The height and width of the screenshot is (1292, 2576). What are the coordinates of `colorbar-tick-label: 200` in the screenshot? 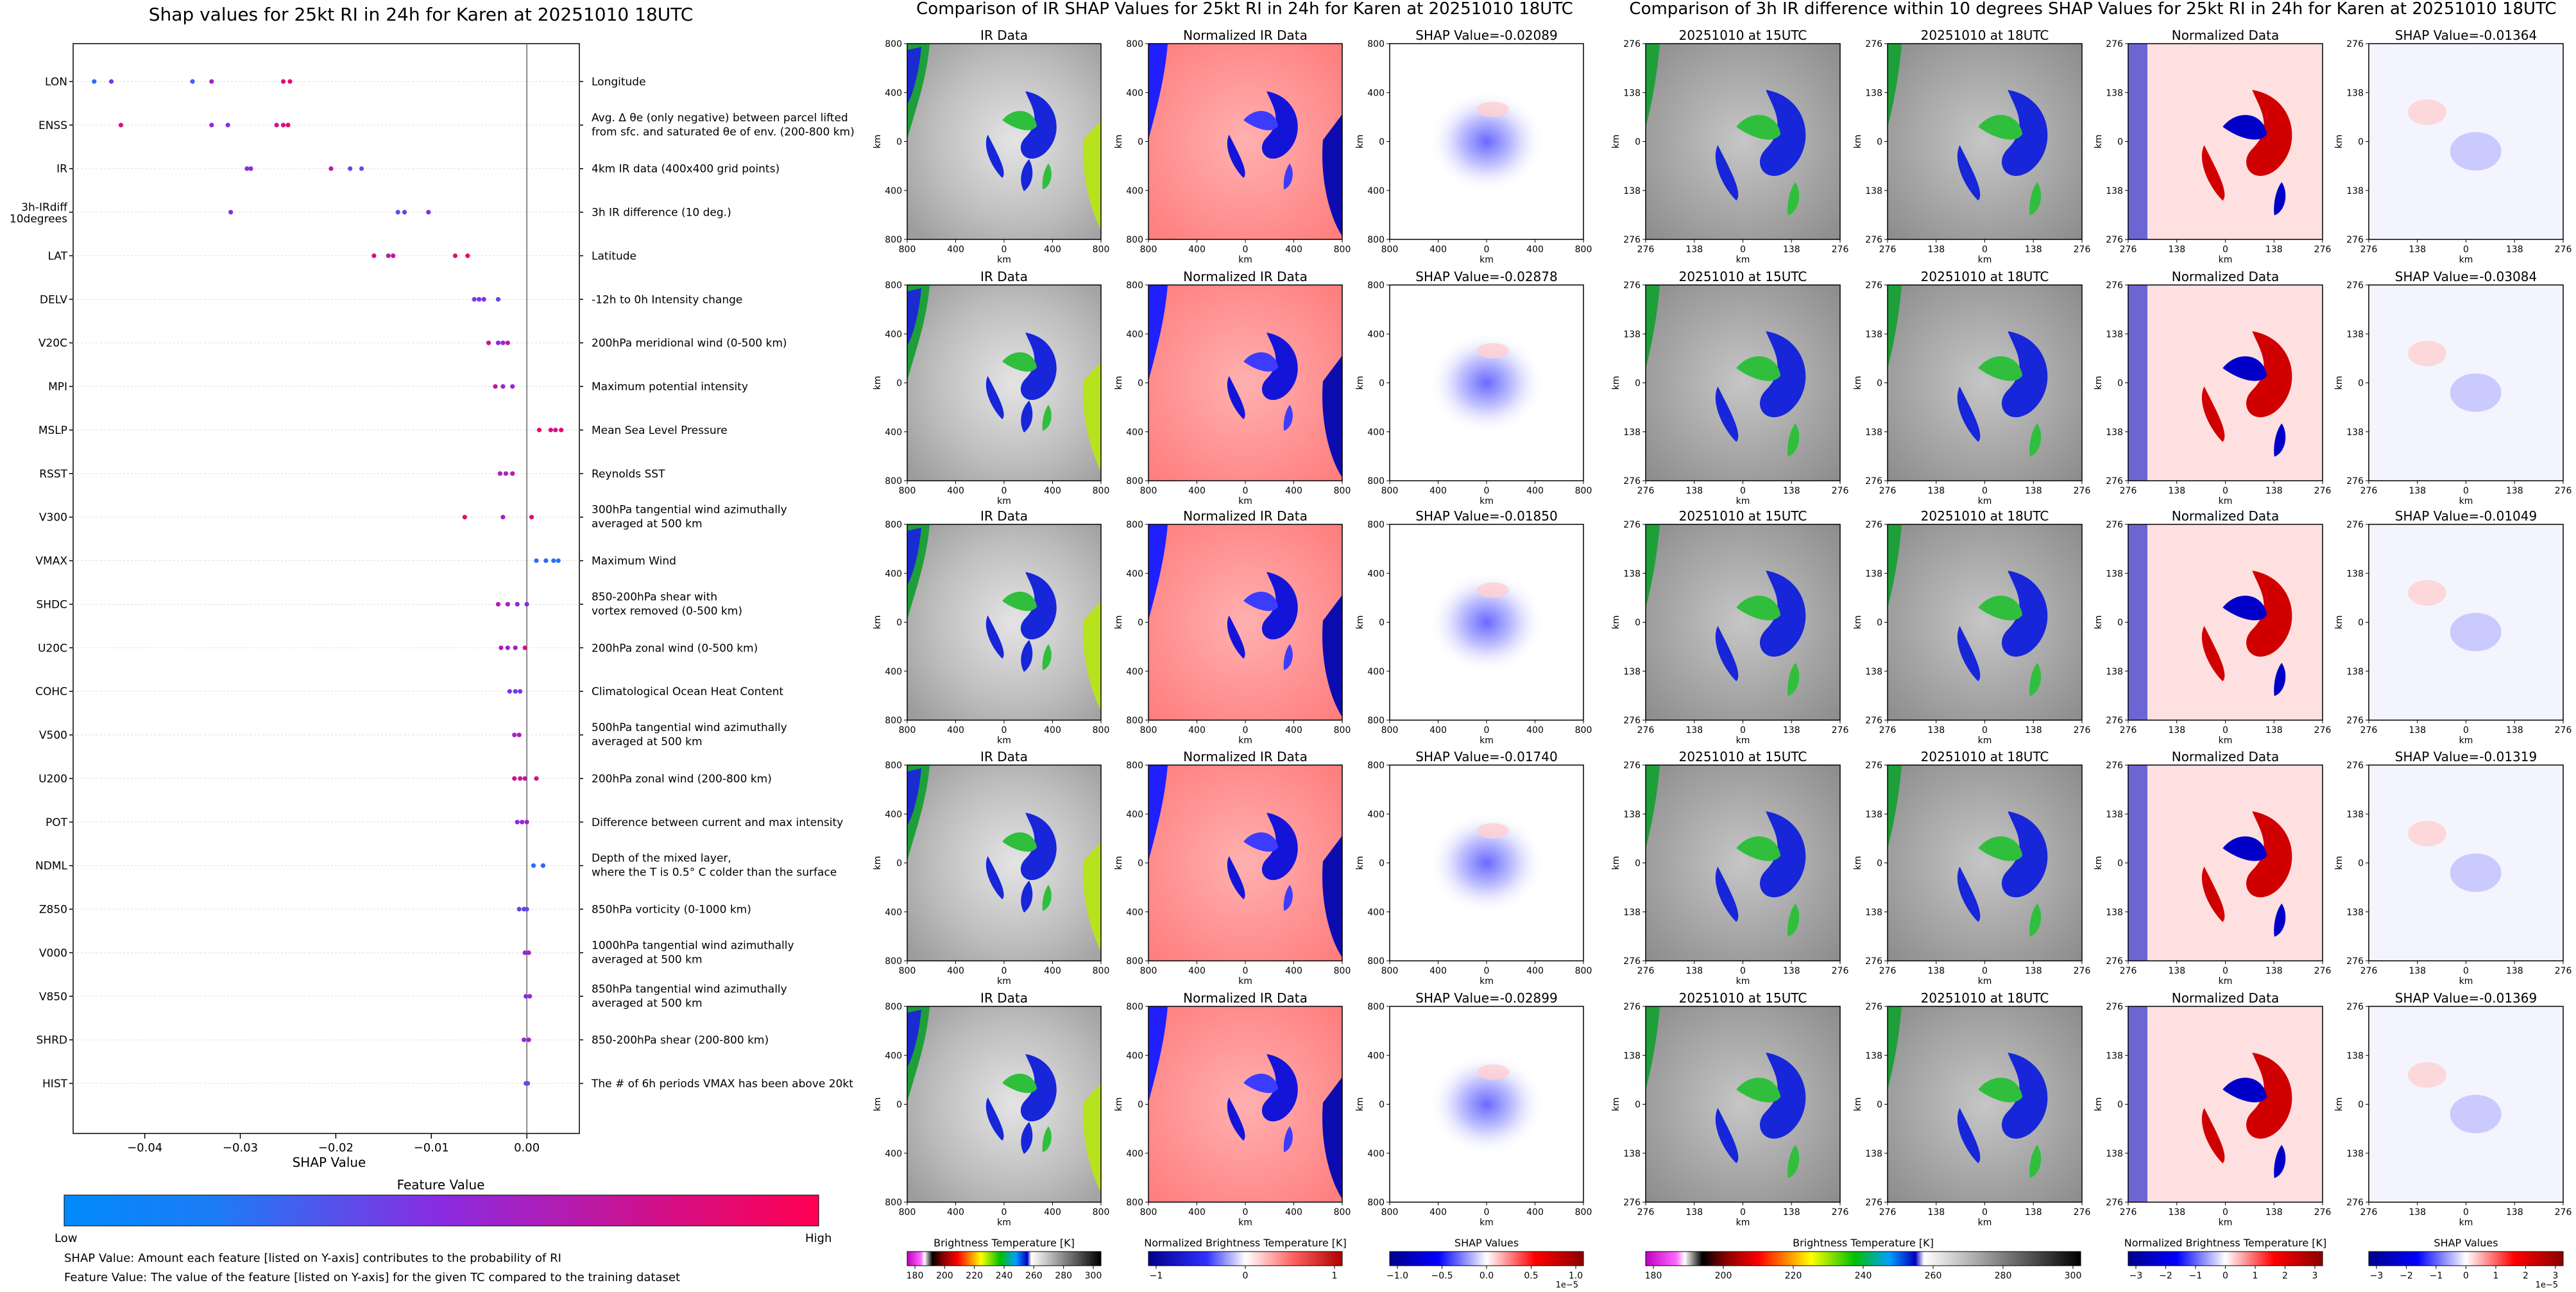 It's located at (1723, 1276).